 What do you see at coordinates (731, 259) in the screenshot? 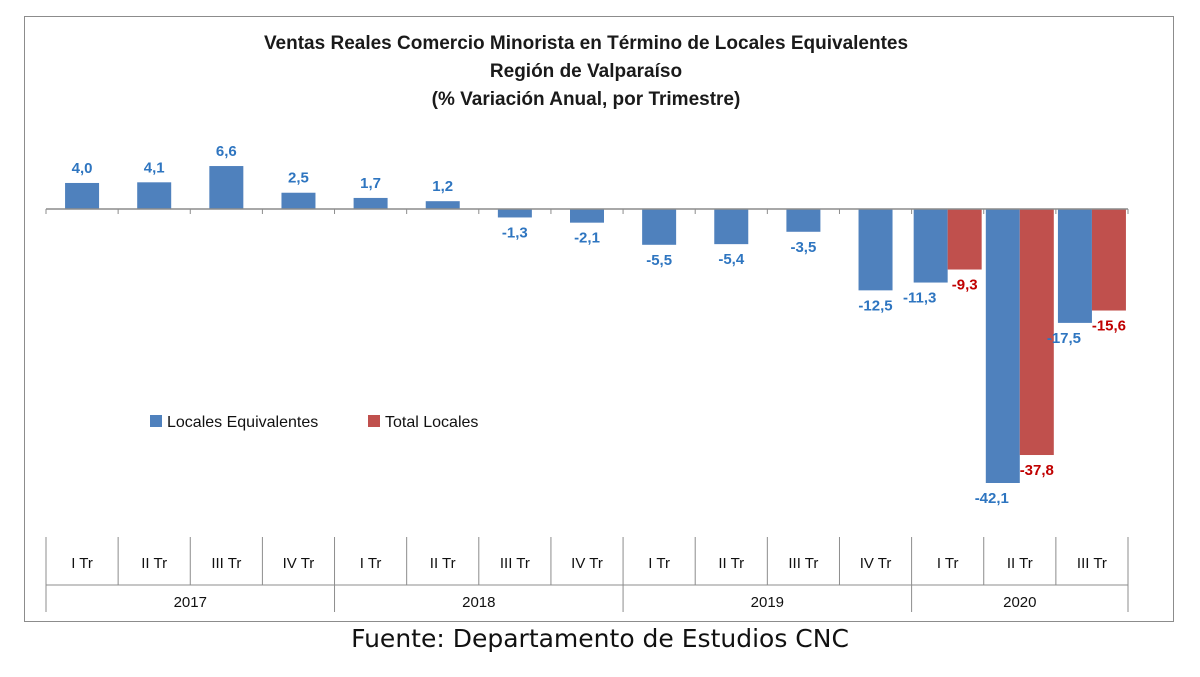
I see `data-label-locales-equivalentes: -5,4` at bounding box center [731, 259].